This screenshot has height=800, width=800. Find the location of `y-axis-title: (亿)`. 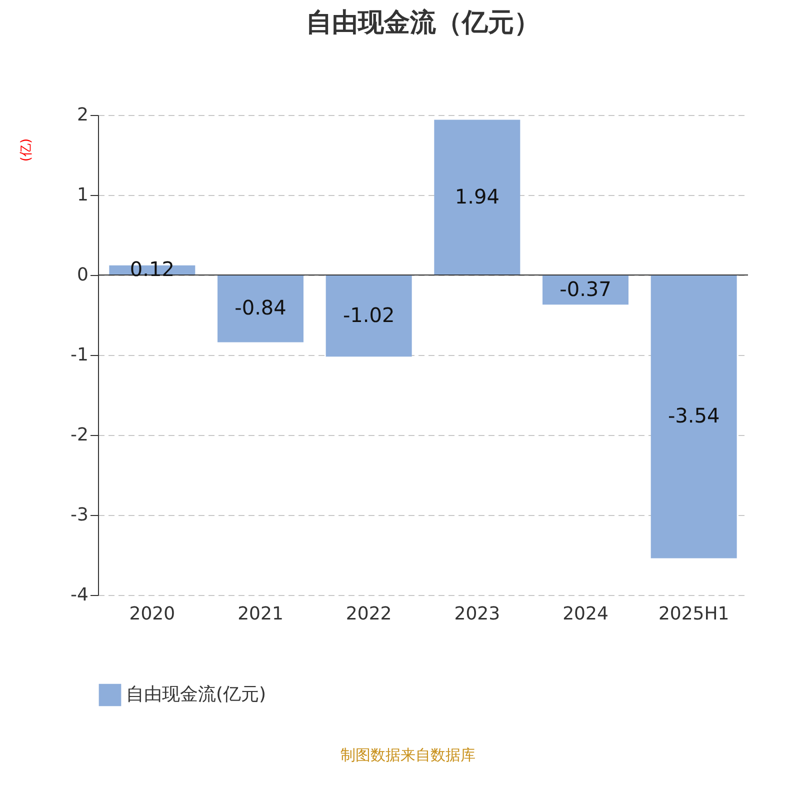

y-axis-title: (亿) is located at coordinates (26, 150).